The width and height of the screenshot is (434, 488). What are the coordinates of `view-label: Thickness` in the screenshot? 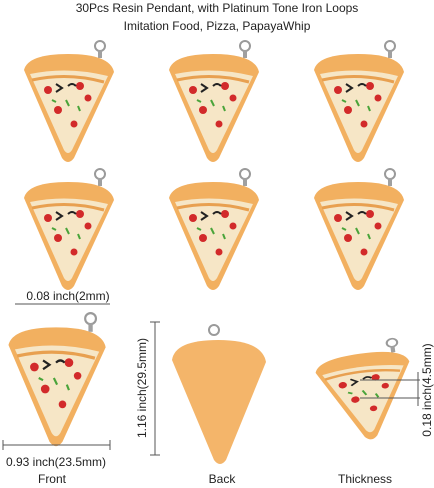 It's located at (365, 479).